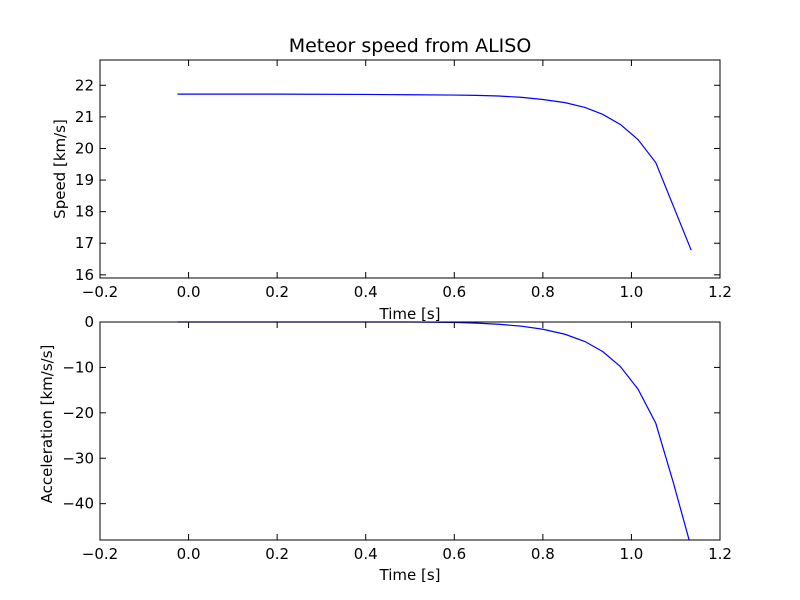 This screenshot has height=600, width=800. Describe the element at coordinates (189, 292) in the screenshot. I see `speed-x-tick-label: 0.0` at that location.